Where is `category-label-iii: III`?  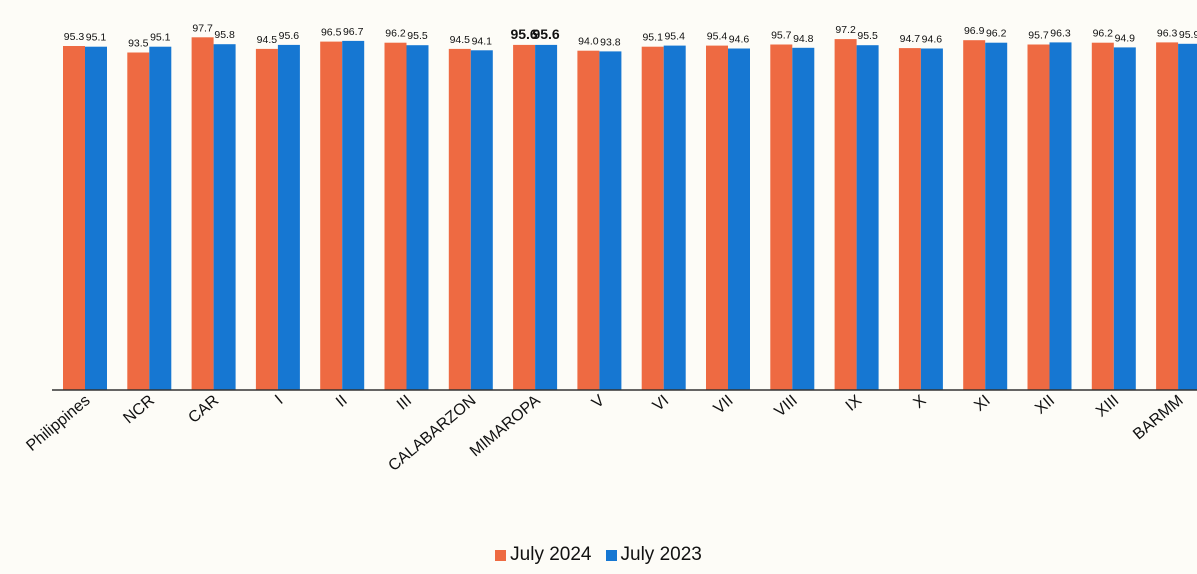
category-label-iii: III is located at coordinates (404, 403).